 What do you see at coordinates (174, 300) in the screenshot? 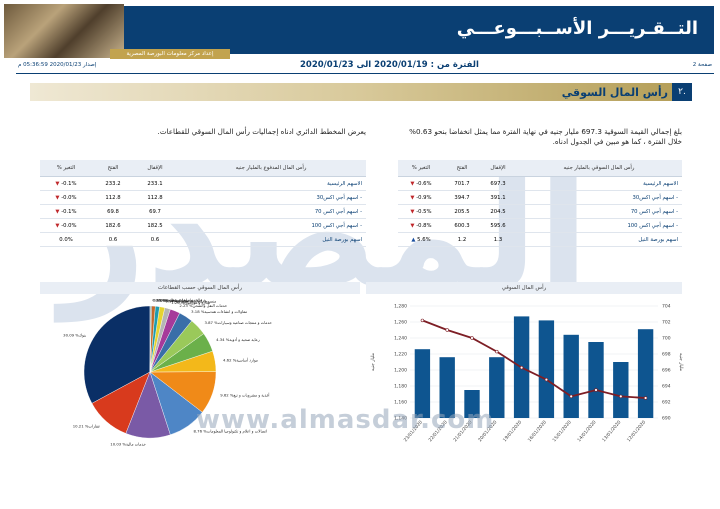
I see `pie-slice-label: 0.95 %مواد البناء` at bounding box center [174, 300].